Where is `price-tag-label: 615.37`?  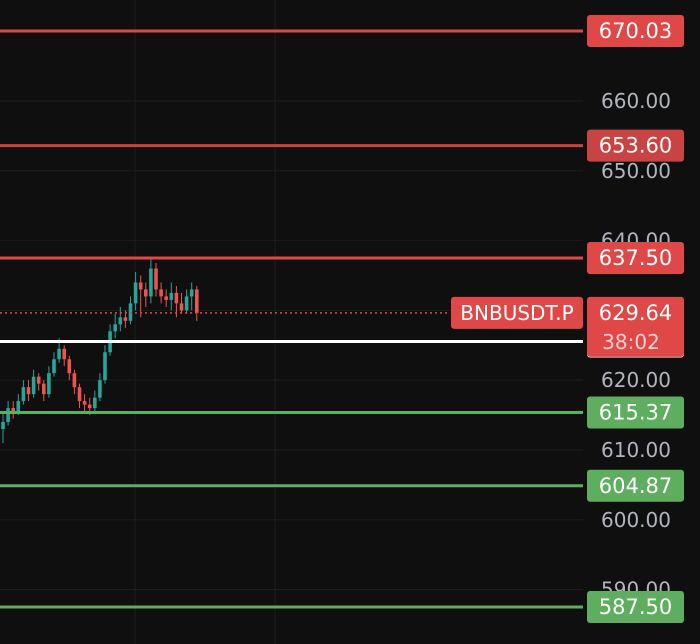
price-tag-label: 615.37 is located at coordinates (635, 412).